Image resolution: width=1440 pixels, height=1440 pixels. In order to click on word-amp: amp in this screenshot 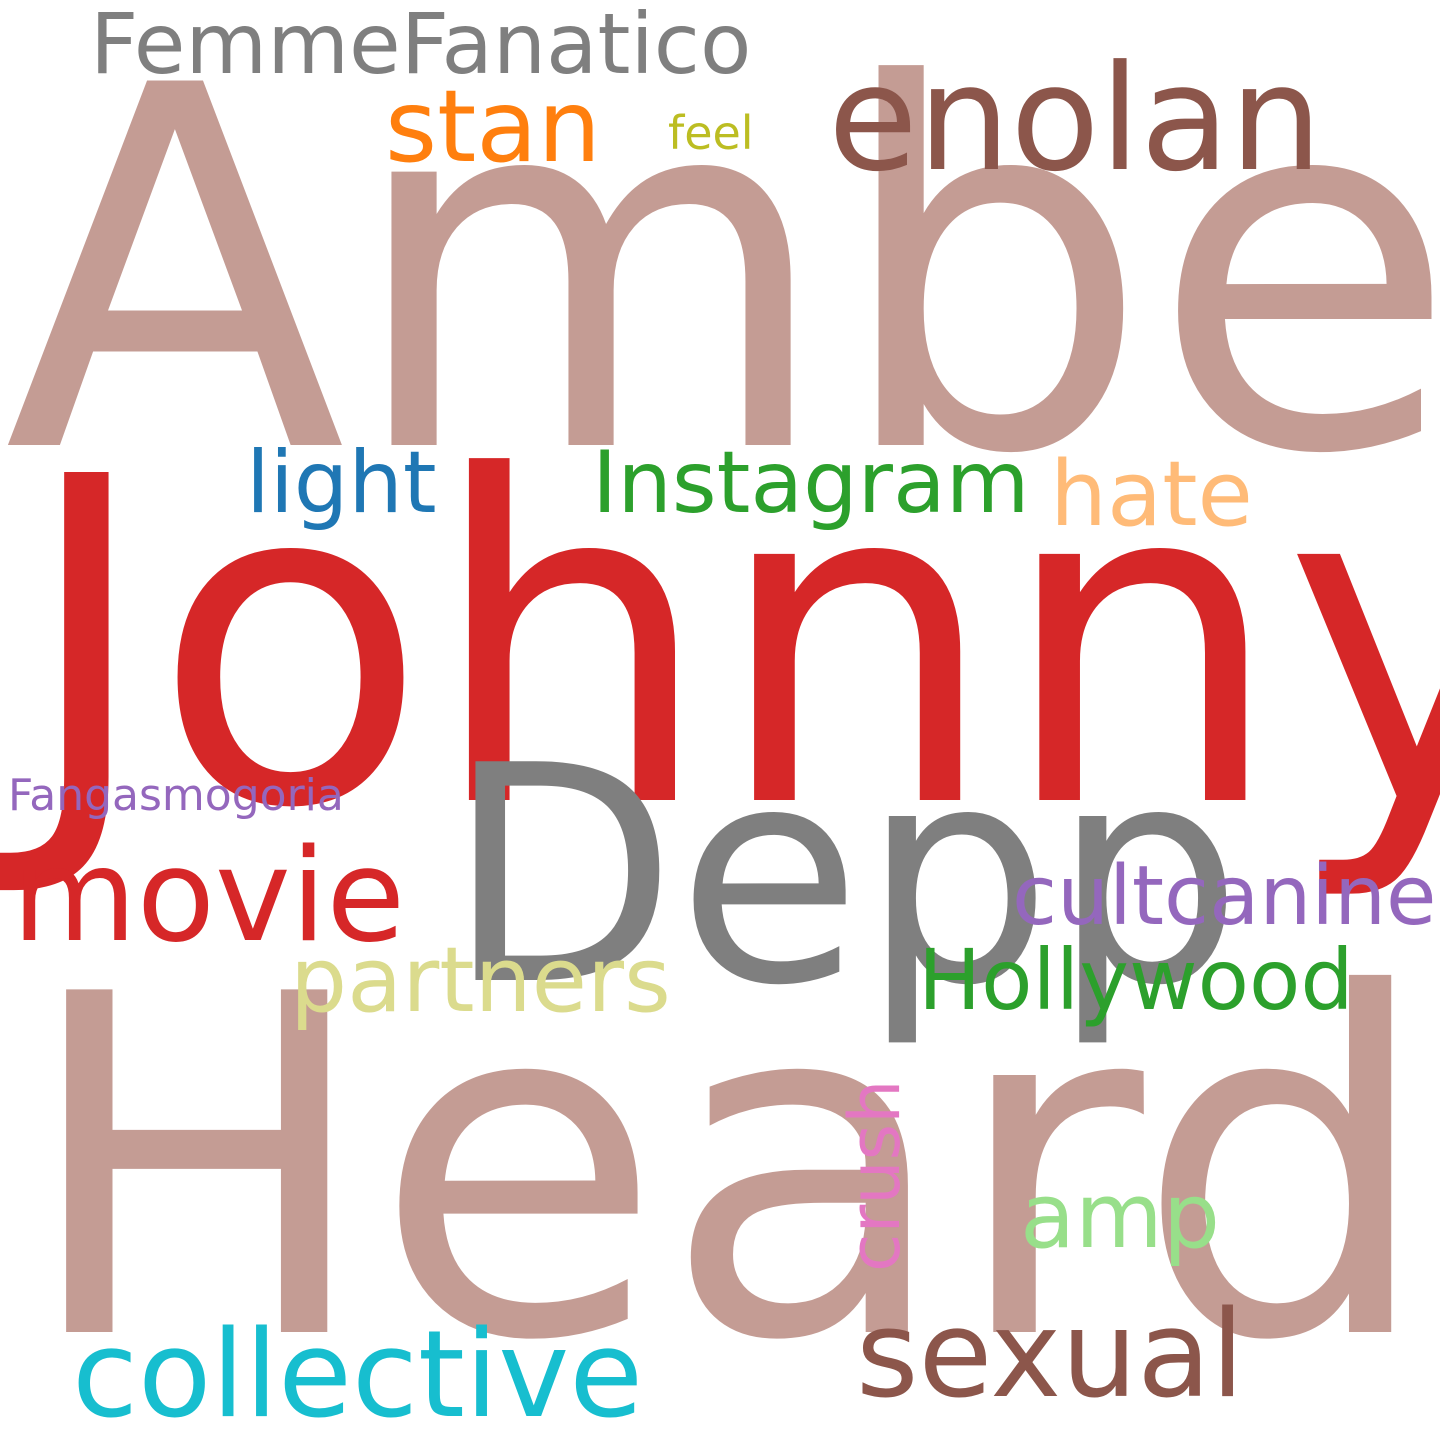, I will do `click(1120, 1216)`.